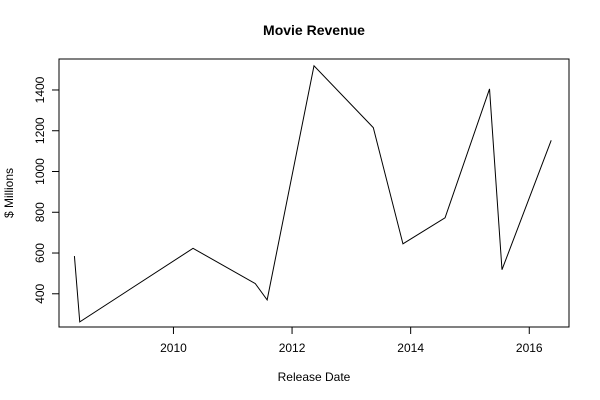 The image size is (600, 400). Describe the element at coordinates (9, 193) in the screenshot. I see `y-axis-title: $ Millions` at that location.